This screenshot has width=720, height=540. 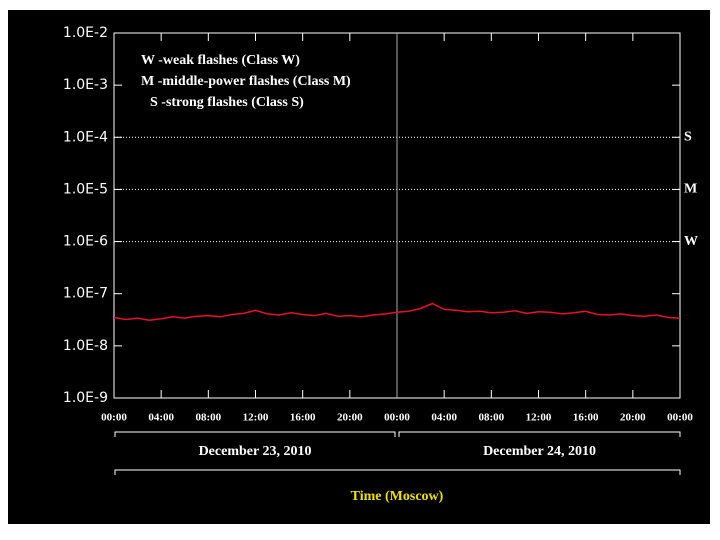 What do you see at coordinates (227, 102) in the screenshot?
I see `legend-note: S -strong flashes (Class S)` at bounding box center [227, 102].